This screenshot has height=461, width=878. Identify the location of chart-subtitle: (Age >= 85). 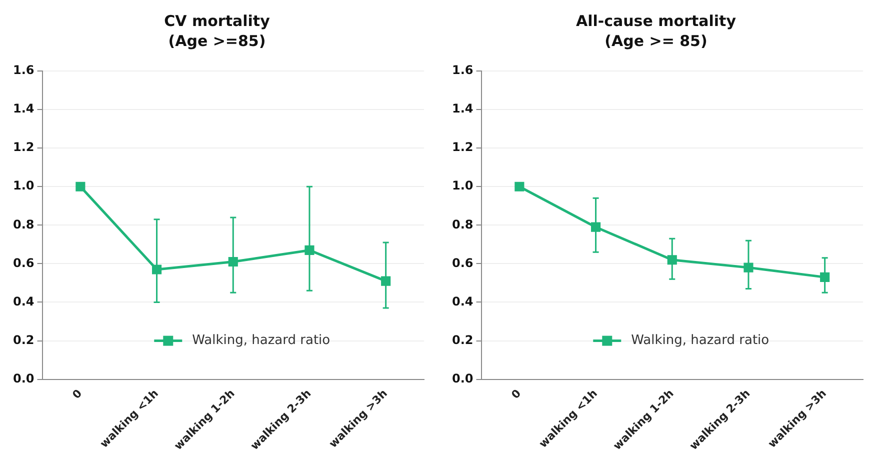
(656, 41).